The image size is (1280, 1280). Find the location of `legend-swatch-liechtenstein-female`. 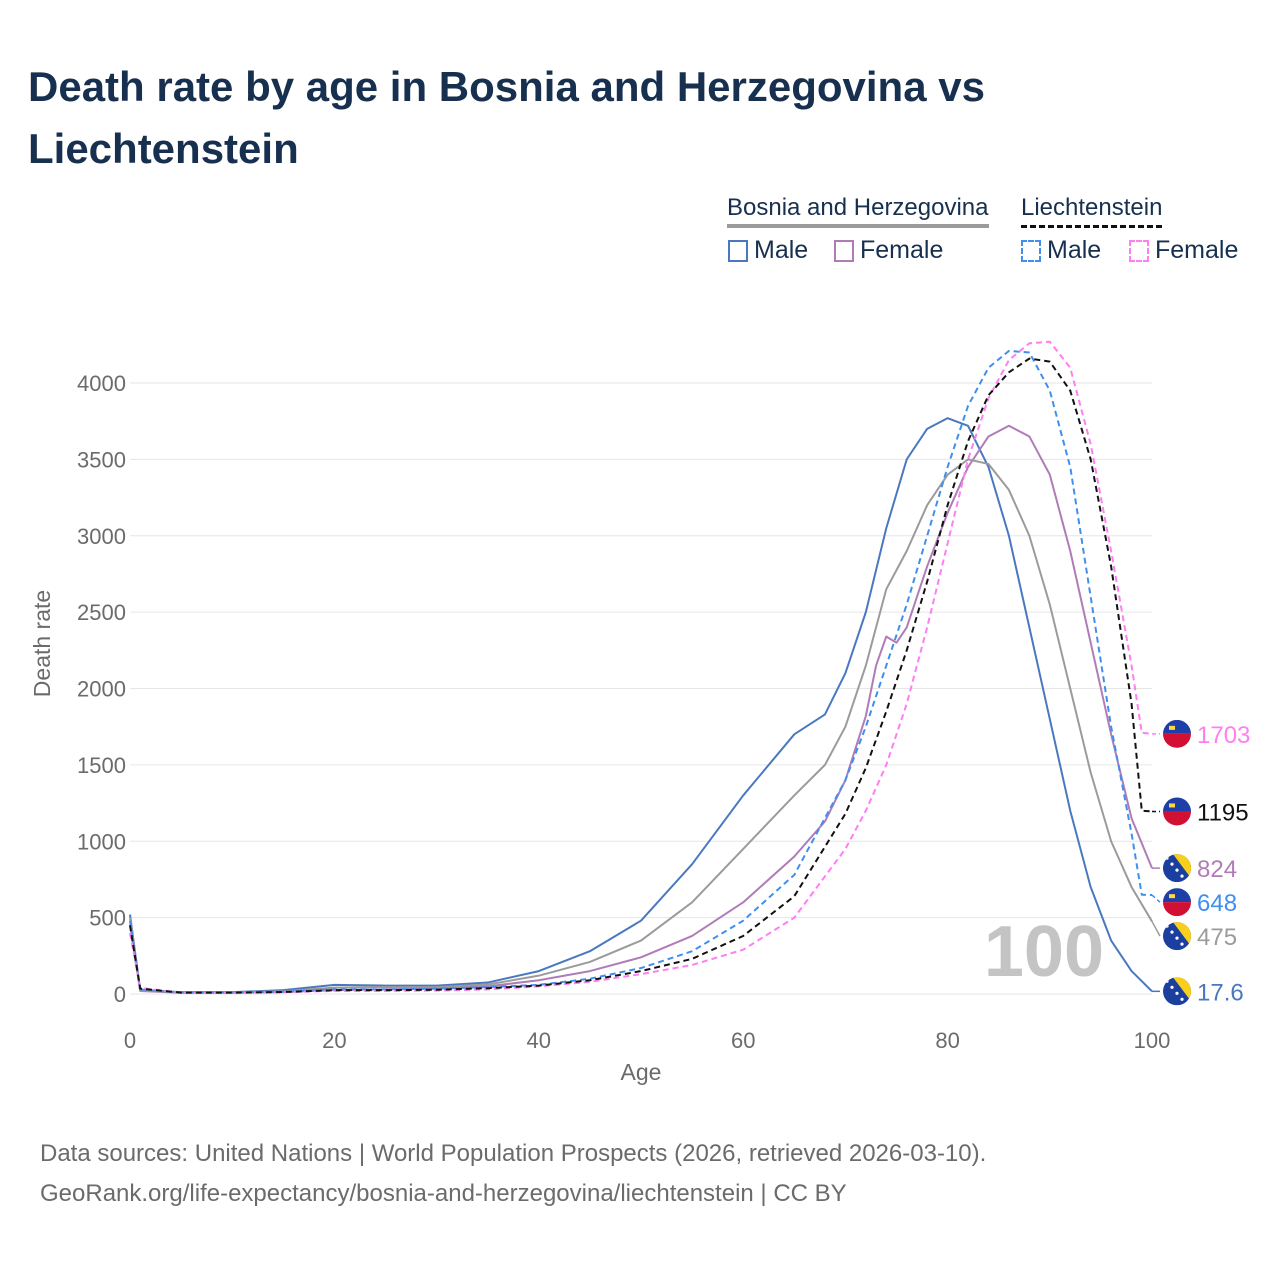

legend-swatch-liechtenstein-female is located at coordinates (1139, 250).